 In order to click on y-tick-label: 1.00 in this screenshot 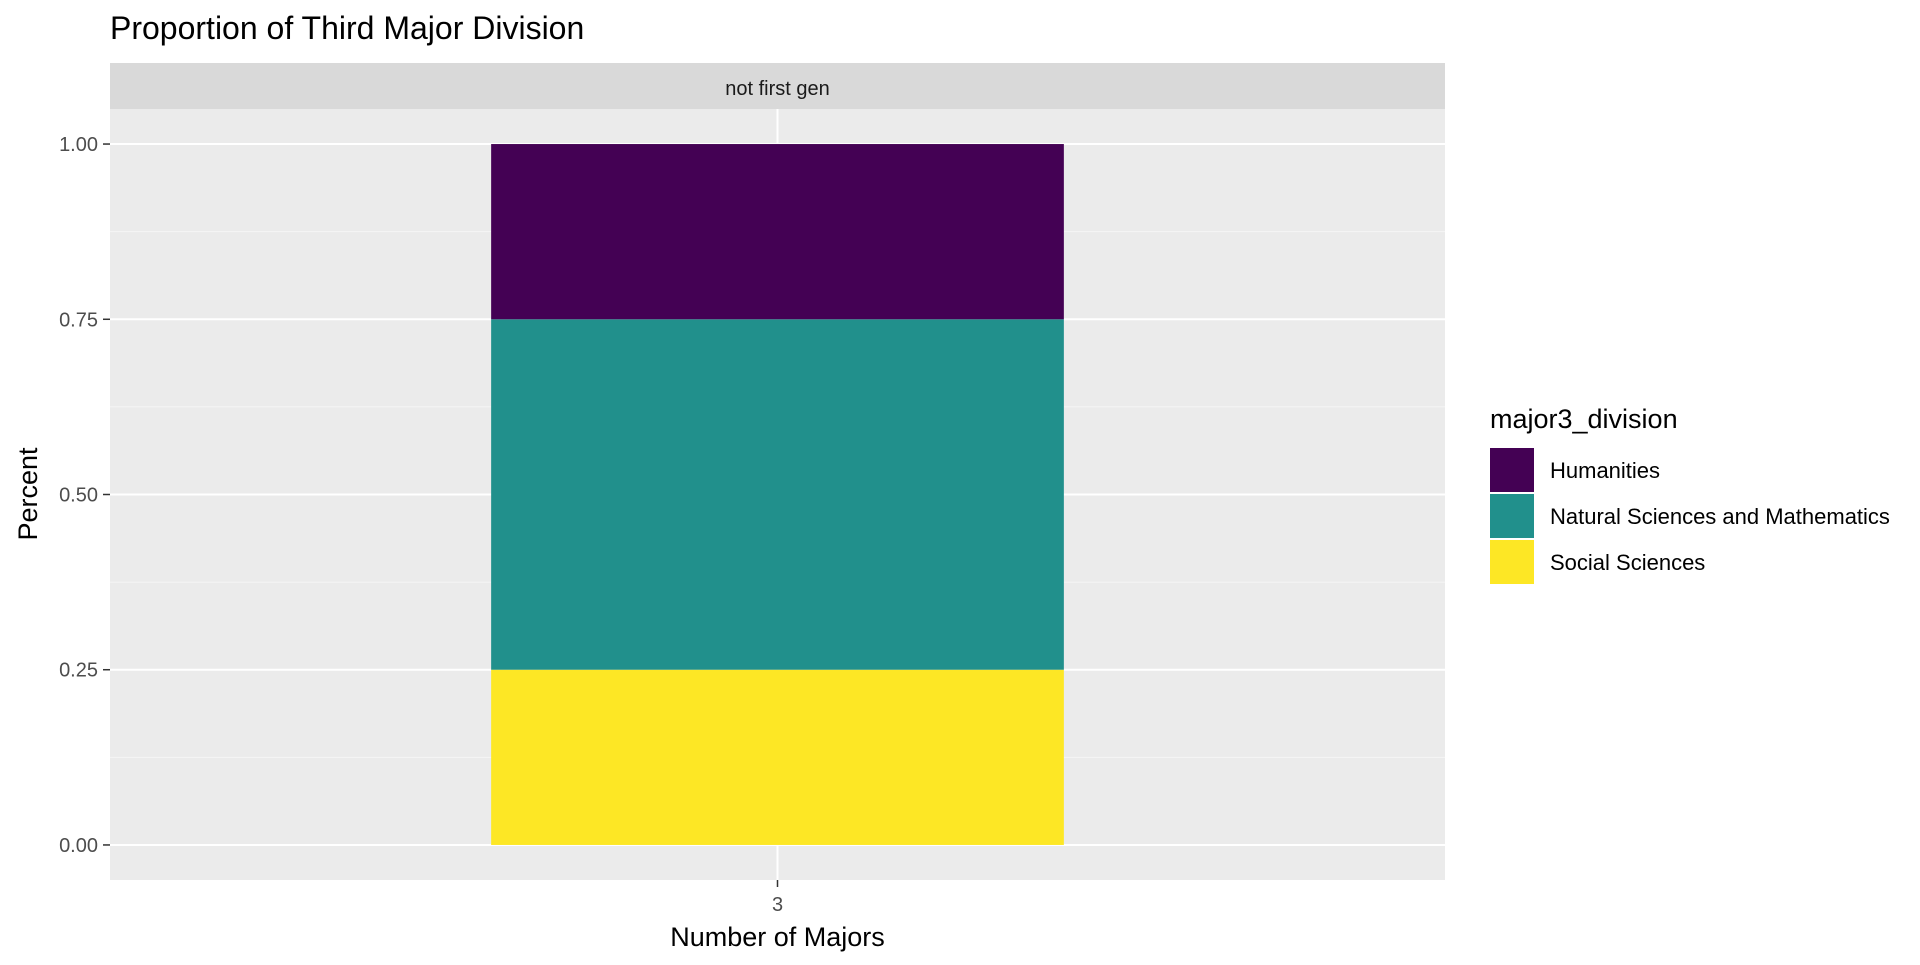, I will do `click(78, 145)`.